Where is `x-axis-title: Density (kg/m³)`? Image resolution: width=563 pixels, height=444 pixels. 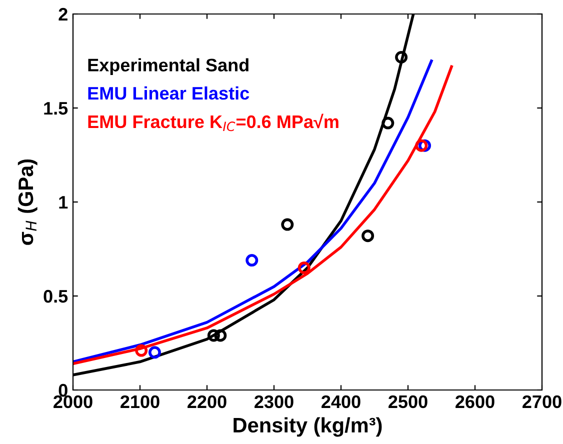
x-axis-title: Density (kg/m³) is located at coordinates (308, 427).